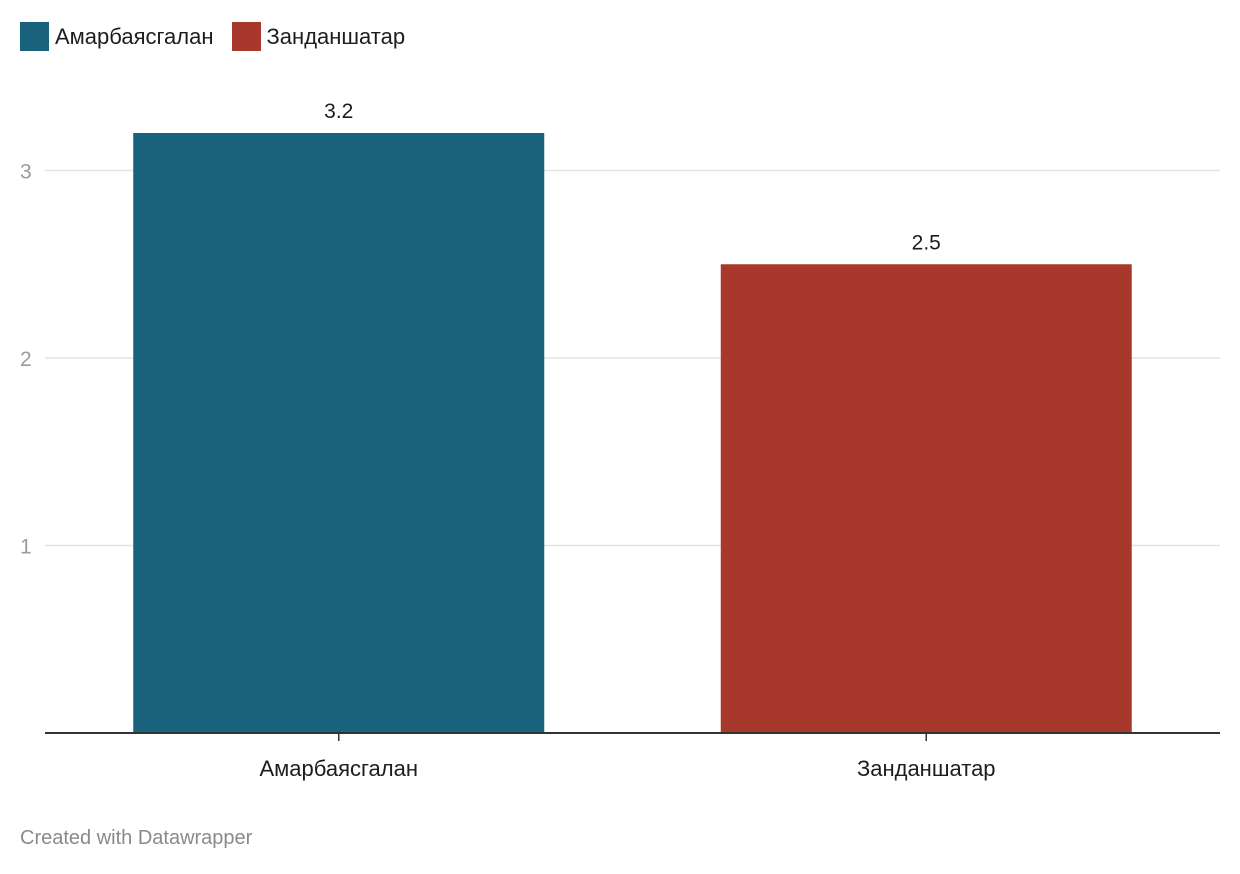 Image resolution: width=1240 pixels, height=874 pixels. What do you see at coordinates (136, 838) in the screenshot?
I see `footer-credit: Created with Datawrapper` at bounding box center [136, 838].